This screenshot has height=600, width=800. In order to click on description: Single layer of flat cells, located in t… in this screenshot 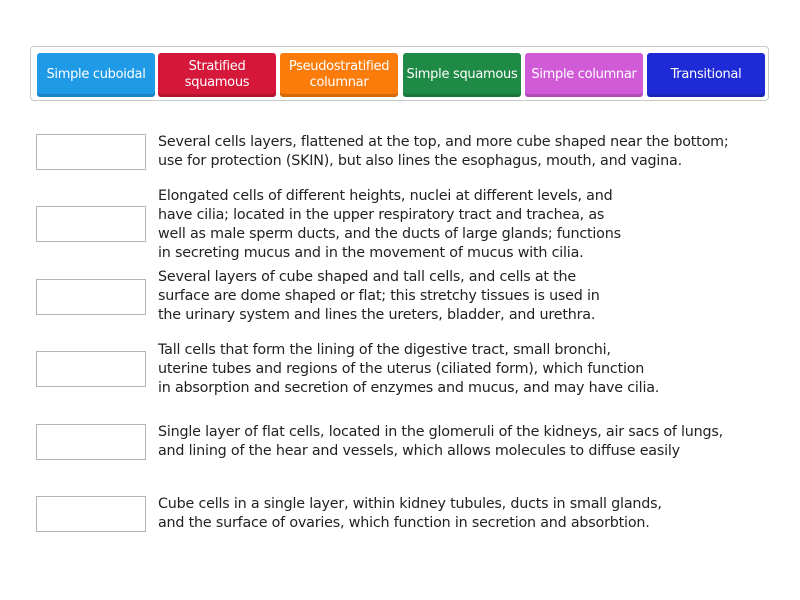, I will do `click(441, 441)`.